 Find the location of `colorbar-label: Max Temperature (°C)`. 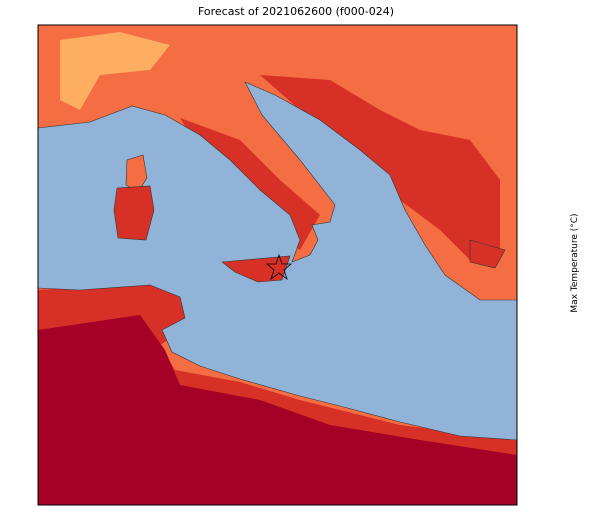

colorbar-label: Max Temperature (°C) is located at coordinates (575, 262).